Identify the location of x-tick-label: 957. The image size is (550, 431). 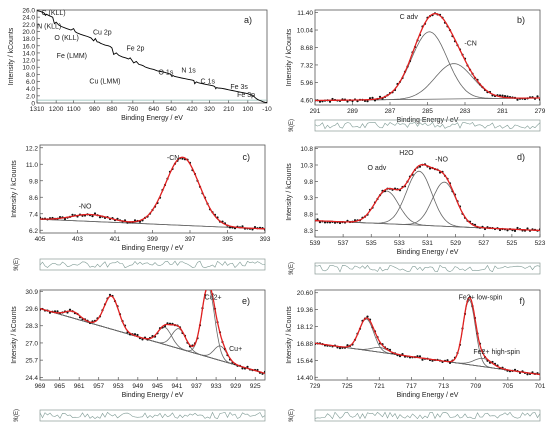
(98, 386).